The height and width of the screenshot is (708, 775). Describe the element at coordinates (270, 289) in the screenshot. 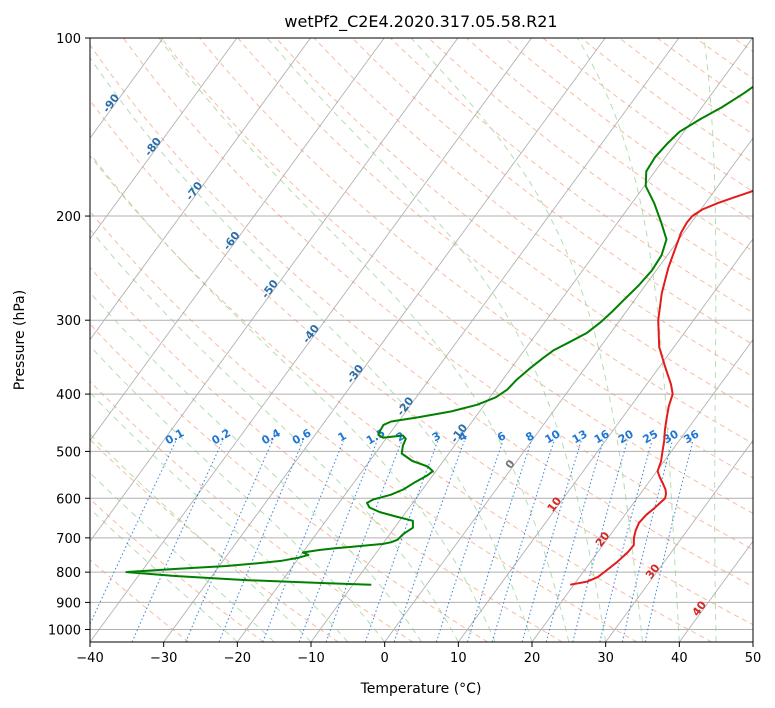

I see `isotherm-label: -50` at that location.